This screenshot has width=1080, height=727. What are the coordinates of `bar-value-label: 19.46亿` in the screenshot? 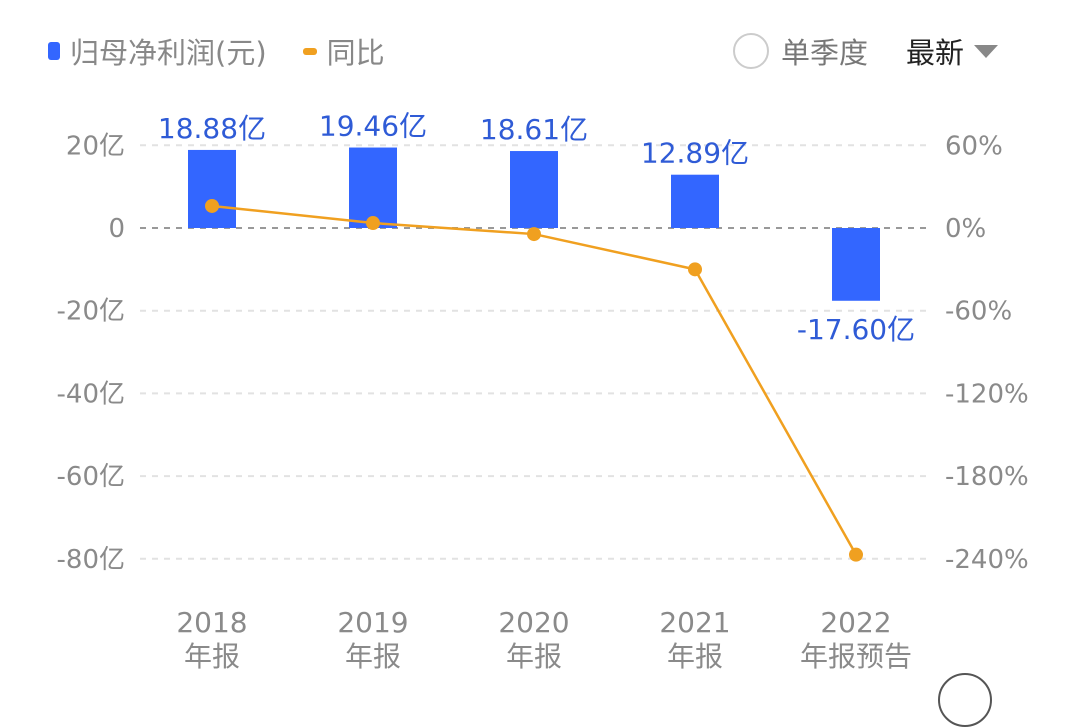 It's located at (373, 126).